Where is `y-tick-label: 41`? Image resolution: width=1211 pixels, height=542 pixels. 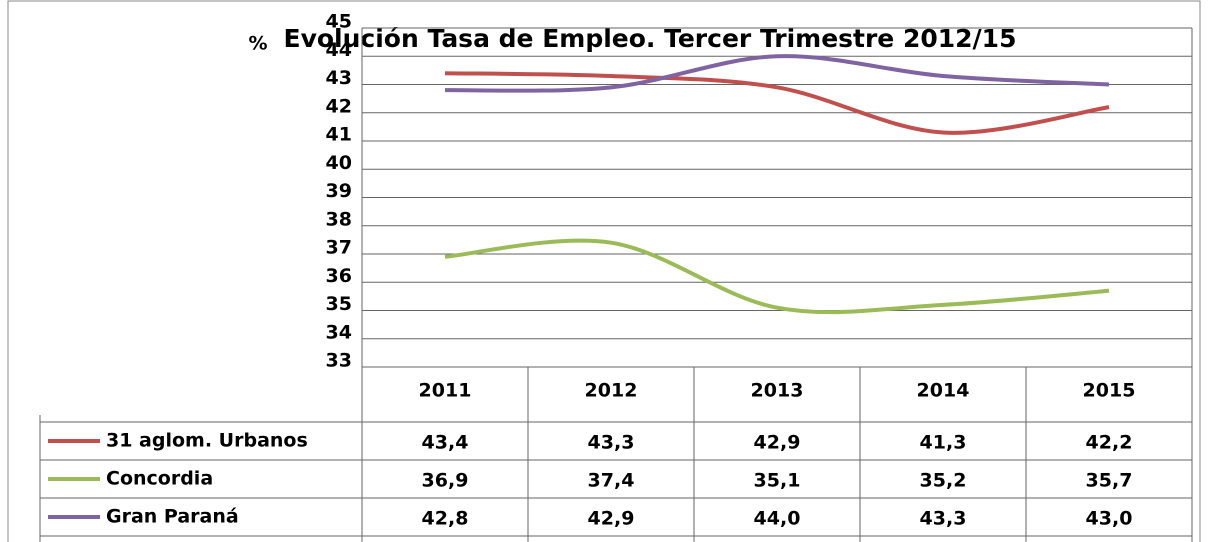 y-tick-label: 41 is located at coordinates (339, 135).